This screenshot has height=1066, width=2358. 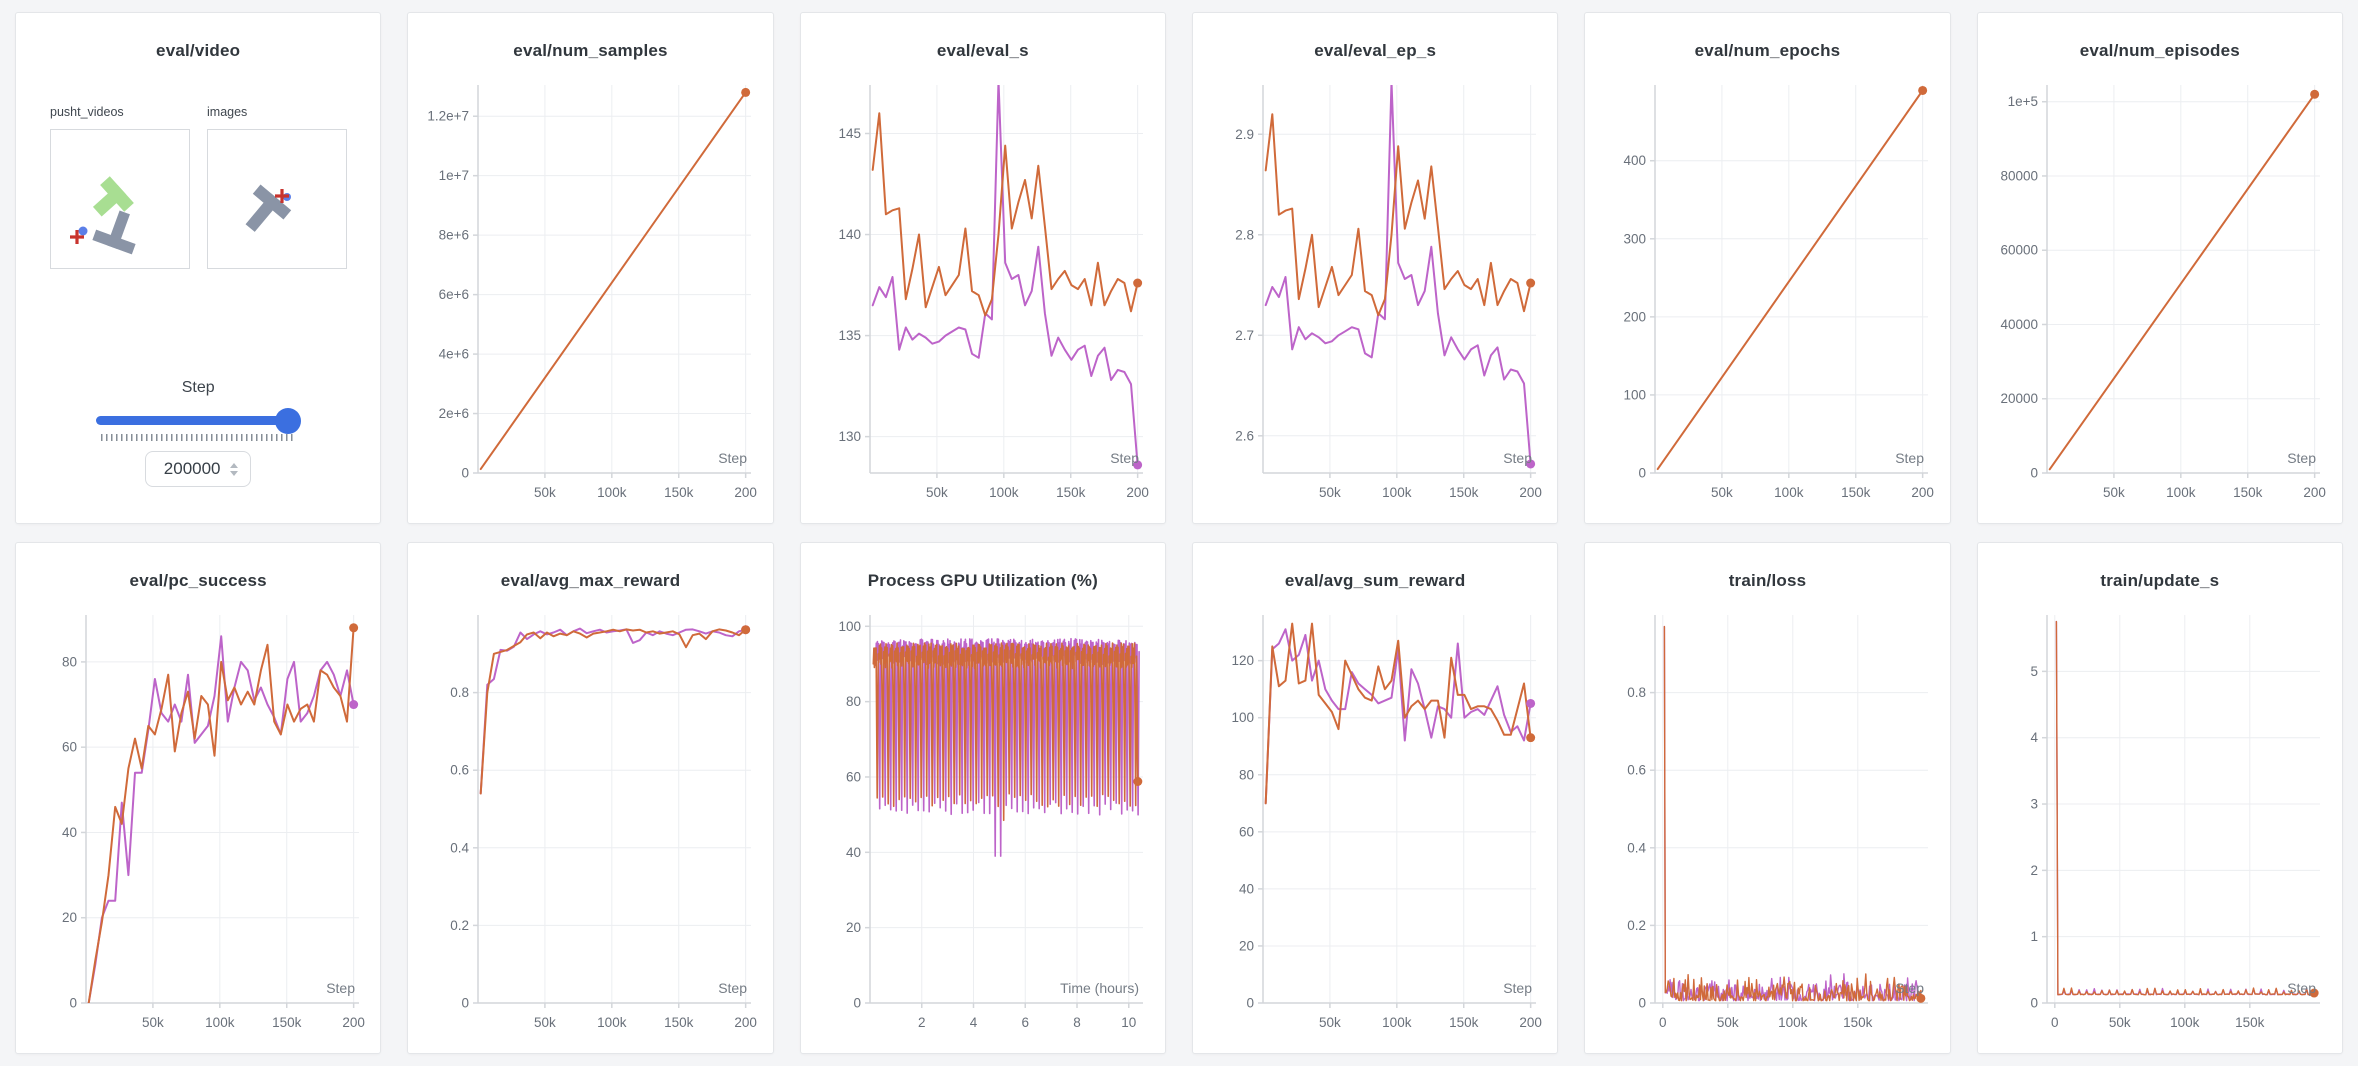 I want to click on svg-text: 2.6, so click(x=1244, y=435).